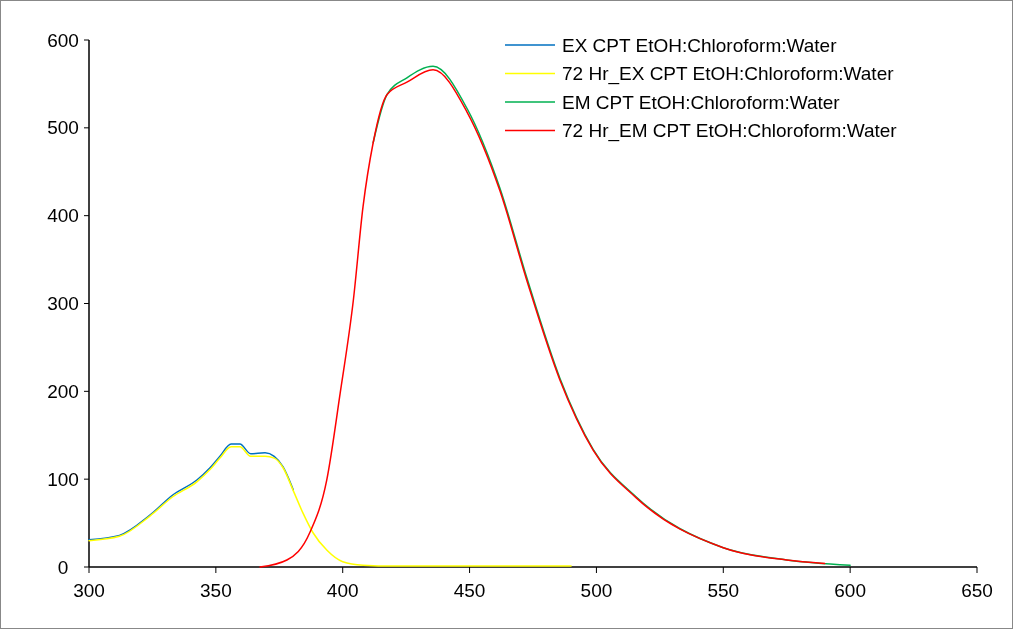  What do you see at coordinates (342, 590) in the screenshot?
I see `x-tick-label: 400` at bounding box center [342, 590].